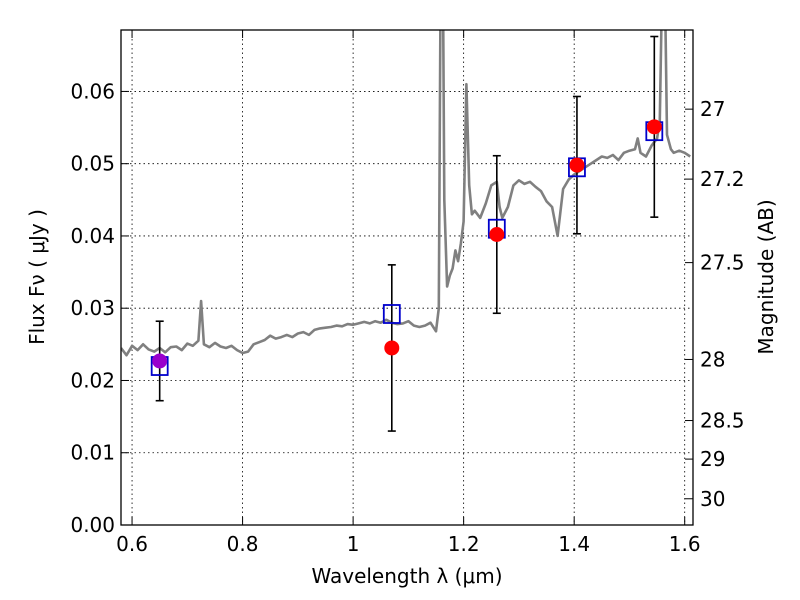  I want to click on x-tick-label: 1.2, so click(464, 544).